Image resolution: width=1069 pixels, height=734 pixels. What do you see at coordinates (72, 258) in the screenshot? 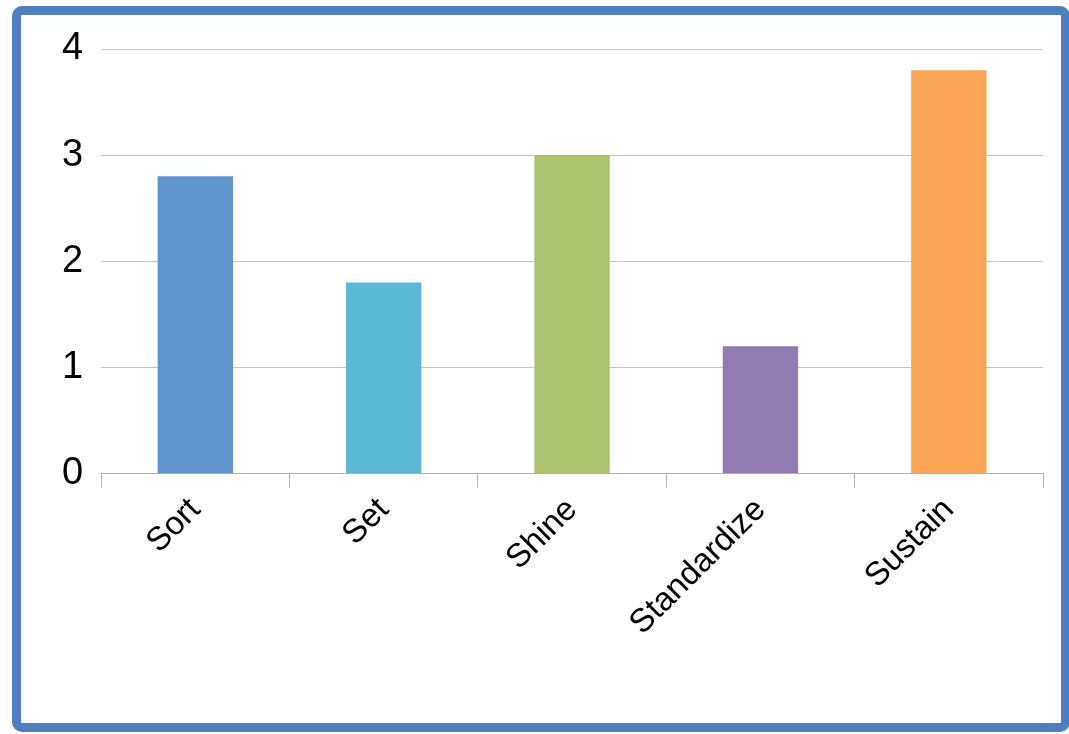
I see `y-tick-label: 2` at bounding box center [72, 258].